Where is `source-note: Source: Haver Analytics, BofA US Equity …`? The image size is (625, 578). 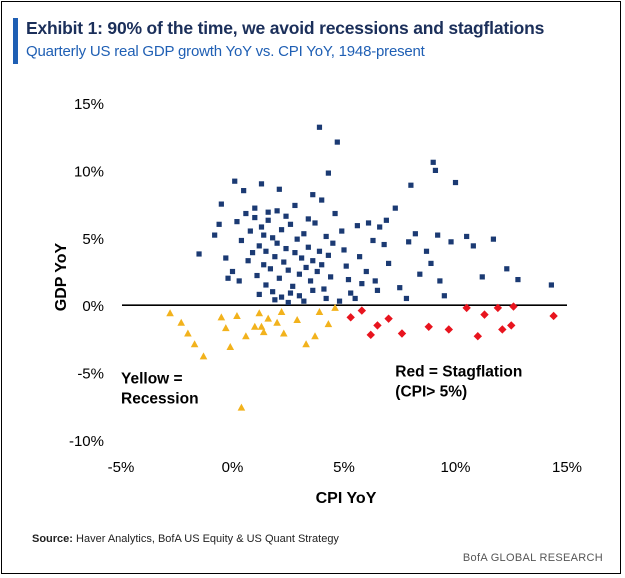
source-note: Source: Haver Analytics, BofA US Equity … is located at coordinates (185, 539).